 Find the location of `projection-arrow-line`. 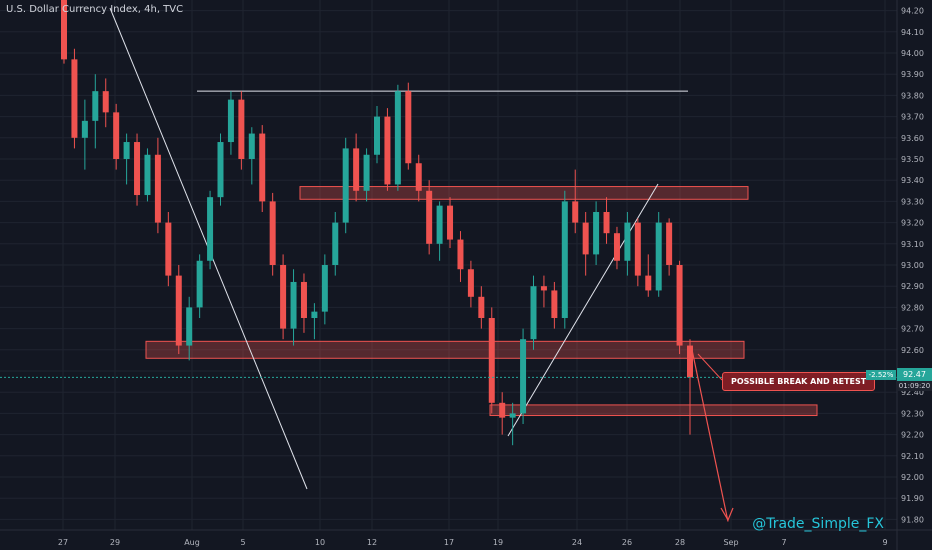

projection-arrow-line is located at coordinates (710, 435).